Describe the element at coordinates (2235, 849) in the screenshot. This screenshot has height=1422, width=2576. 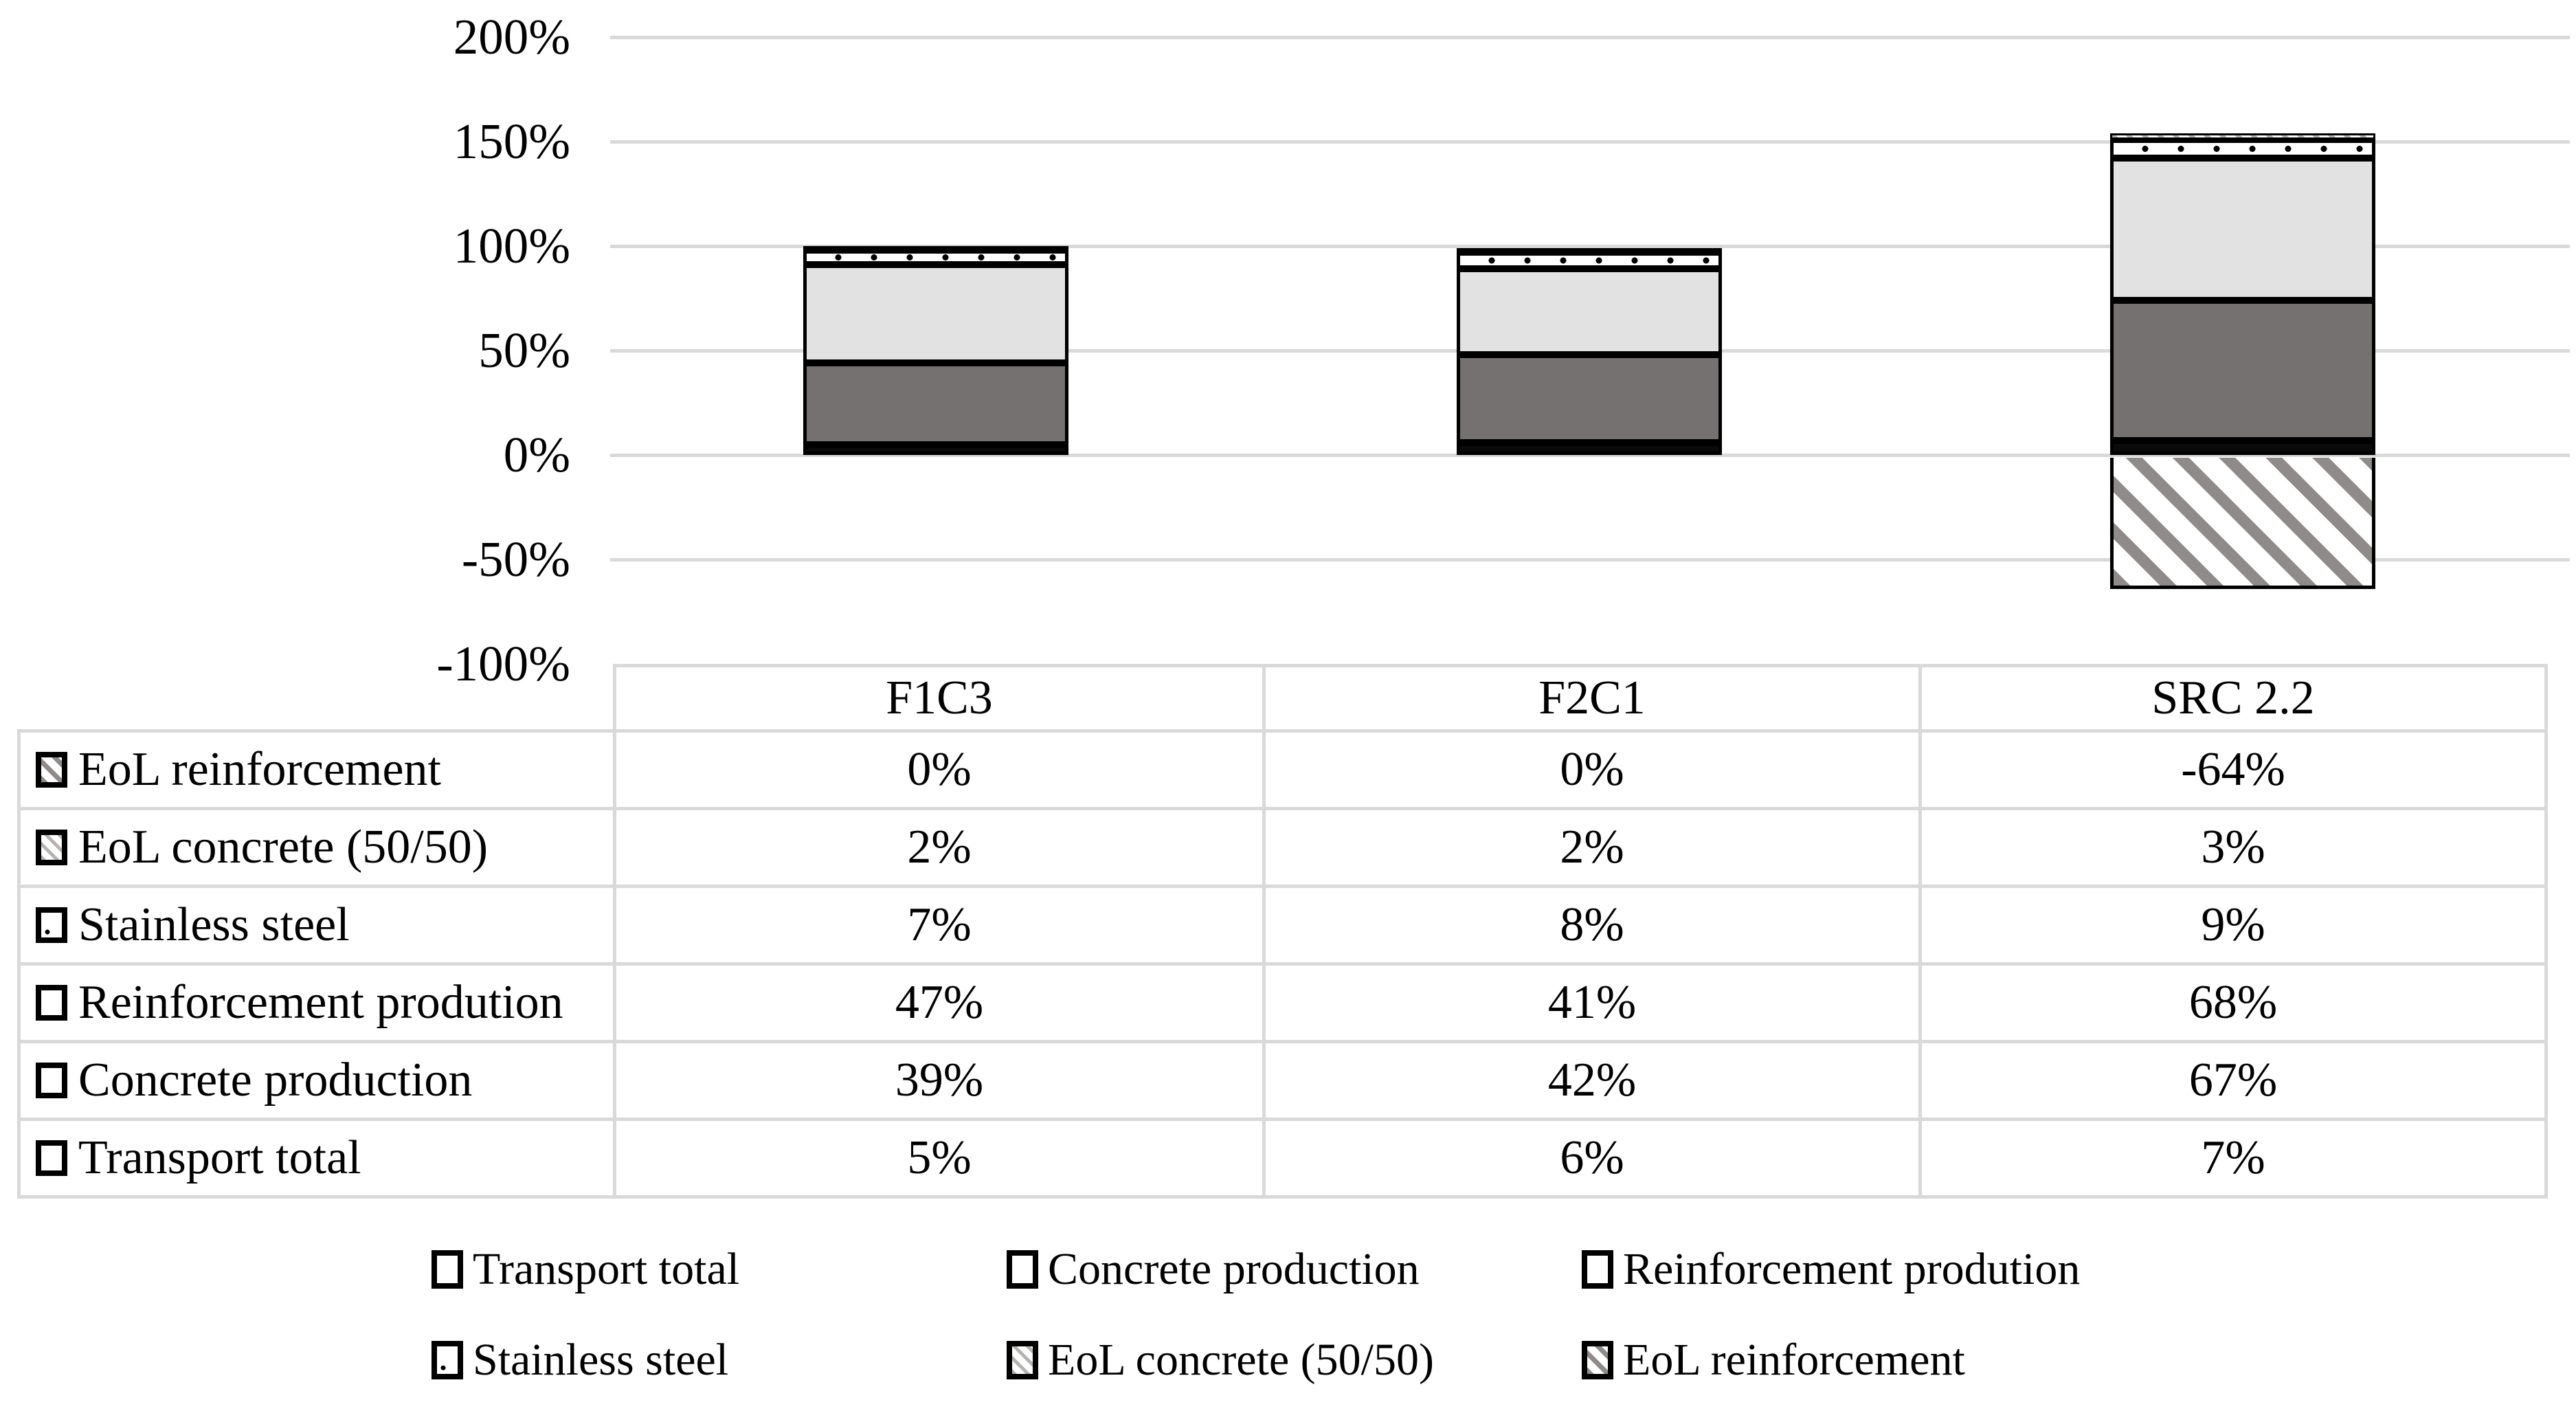
I see `table-value-cell: 3%` at that location.